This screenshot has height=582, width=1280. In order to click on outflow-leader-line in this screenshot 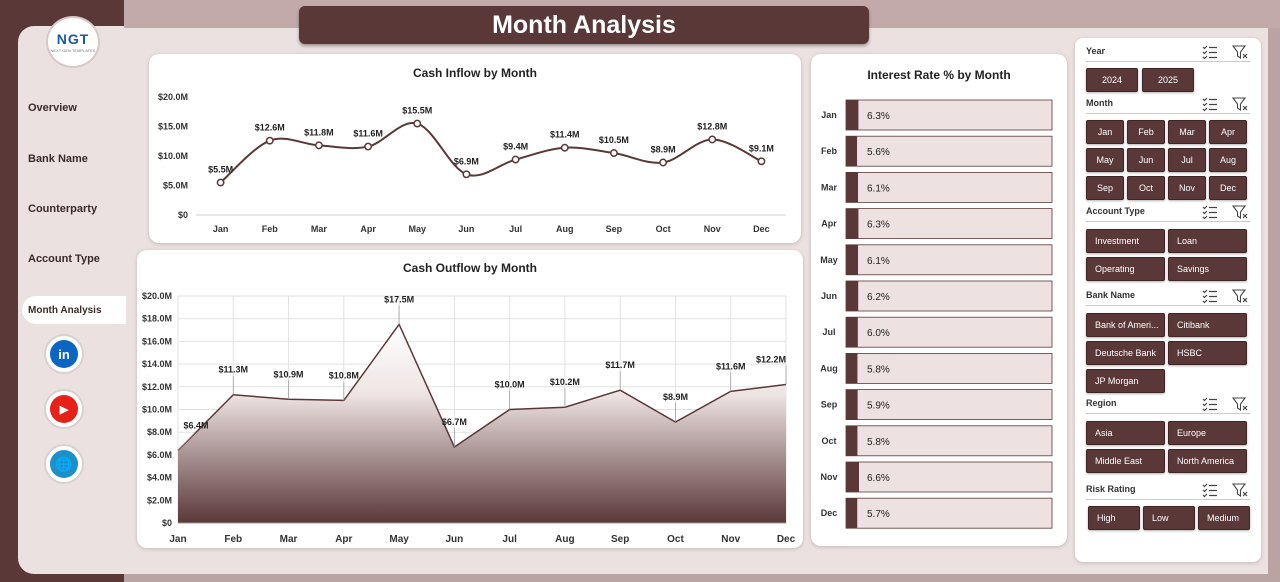, I will do `click(187, 441)`.